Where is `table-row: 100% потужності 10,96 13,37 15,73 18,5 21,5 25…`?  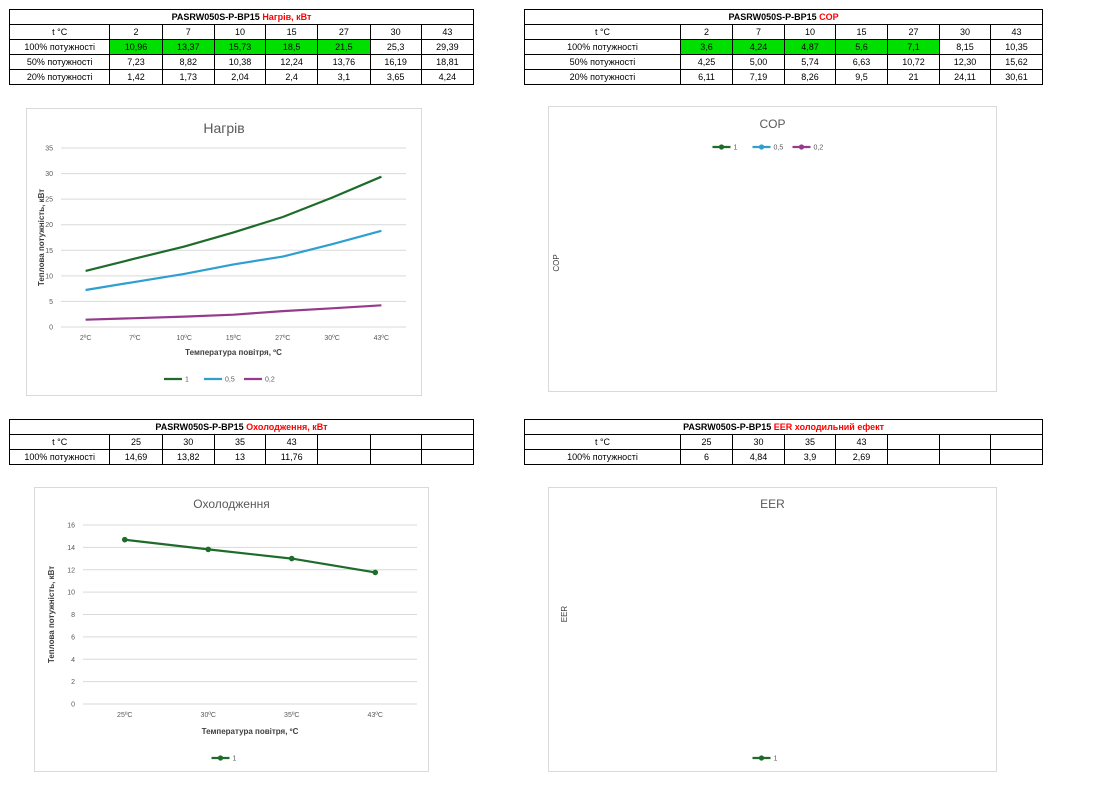 table-row: 100% потужності 10,96 13,37 15,73 18,5 21,5 25… is located at coordinates (241, 47).